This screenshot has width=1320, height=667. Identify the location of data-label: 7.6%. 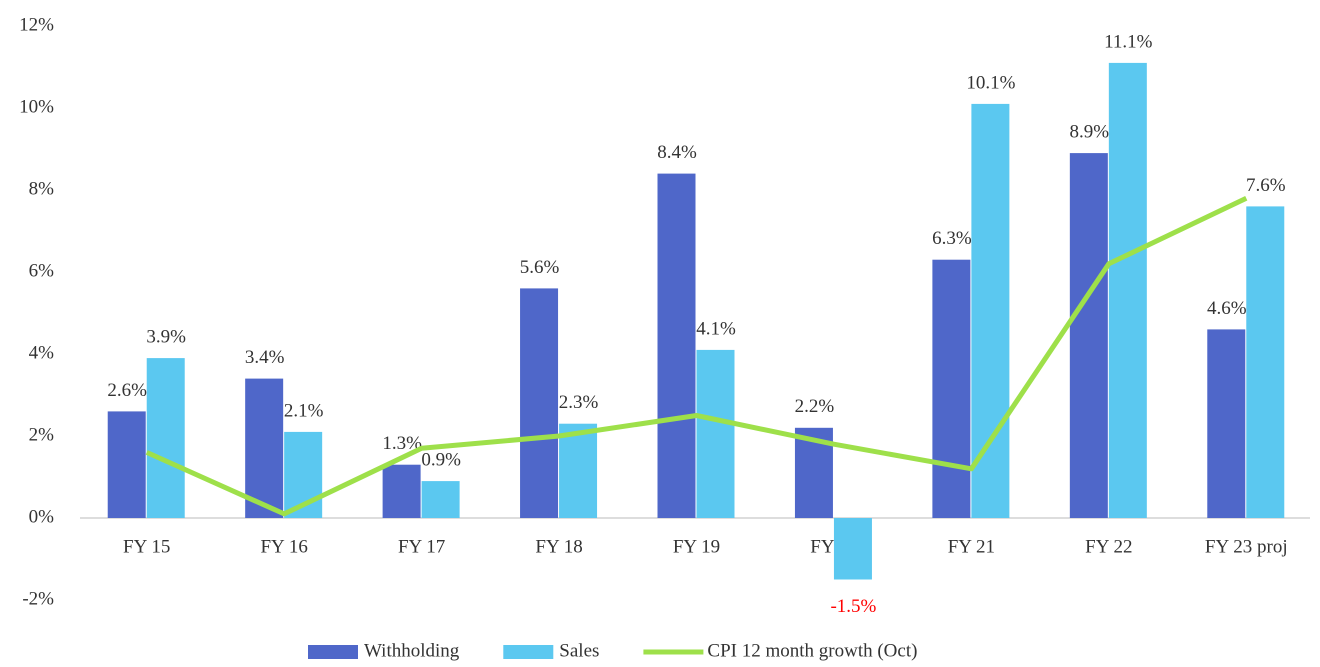
(1266, 185).